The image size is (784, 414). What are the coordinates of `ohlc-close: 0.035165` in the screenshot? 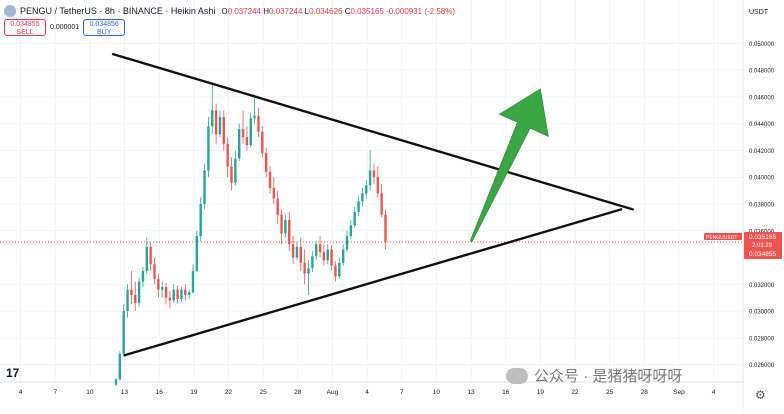 It's located at (367, 11).